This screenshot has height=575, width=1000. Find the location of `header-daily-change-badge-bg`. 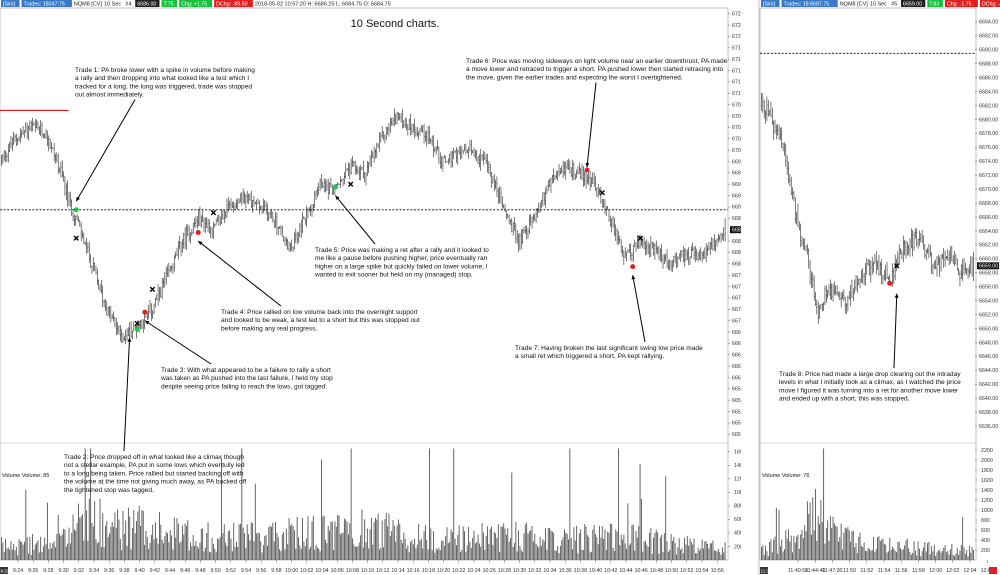

header-daily-change-badge-bg is located at coordinates (989, 3).